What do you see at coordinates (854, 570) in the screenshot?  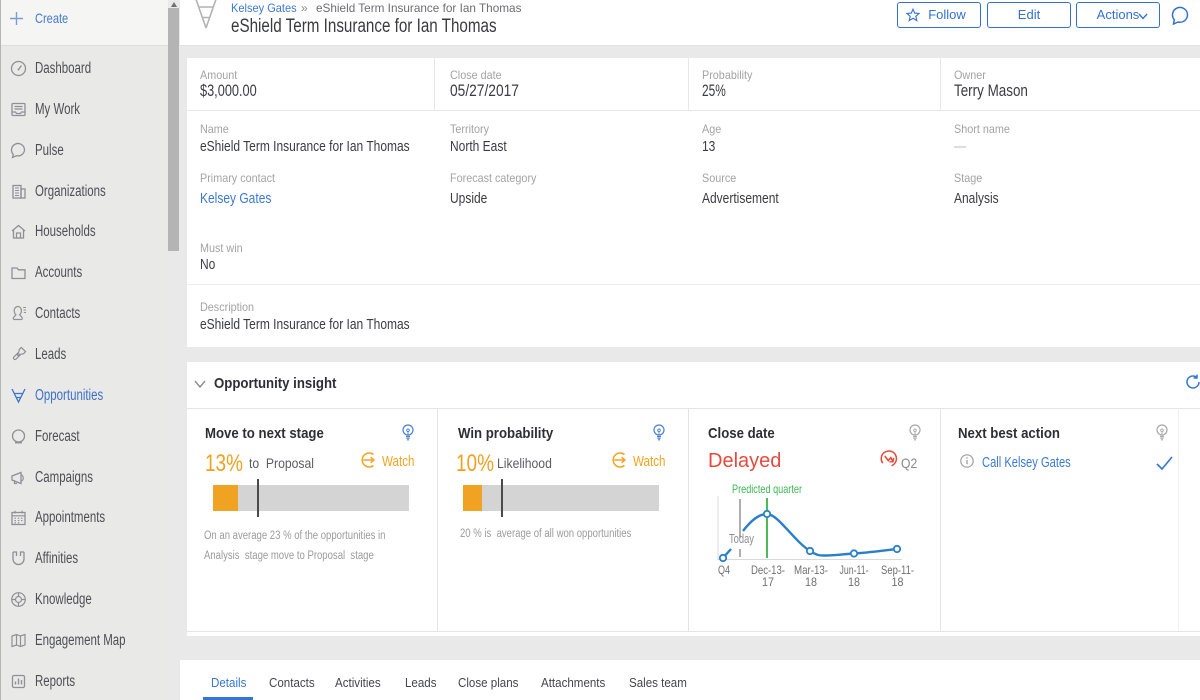 I see `svg-text: Jun-11-` at bounding box center [854, 570].